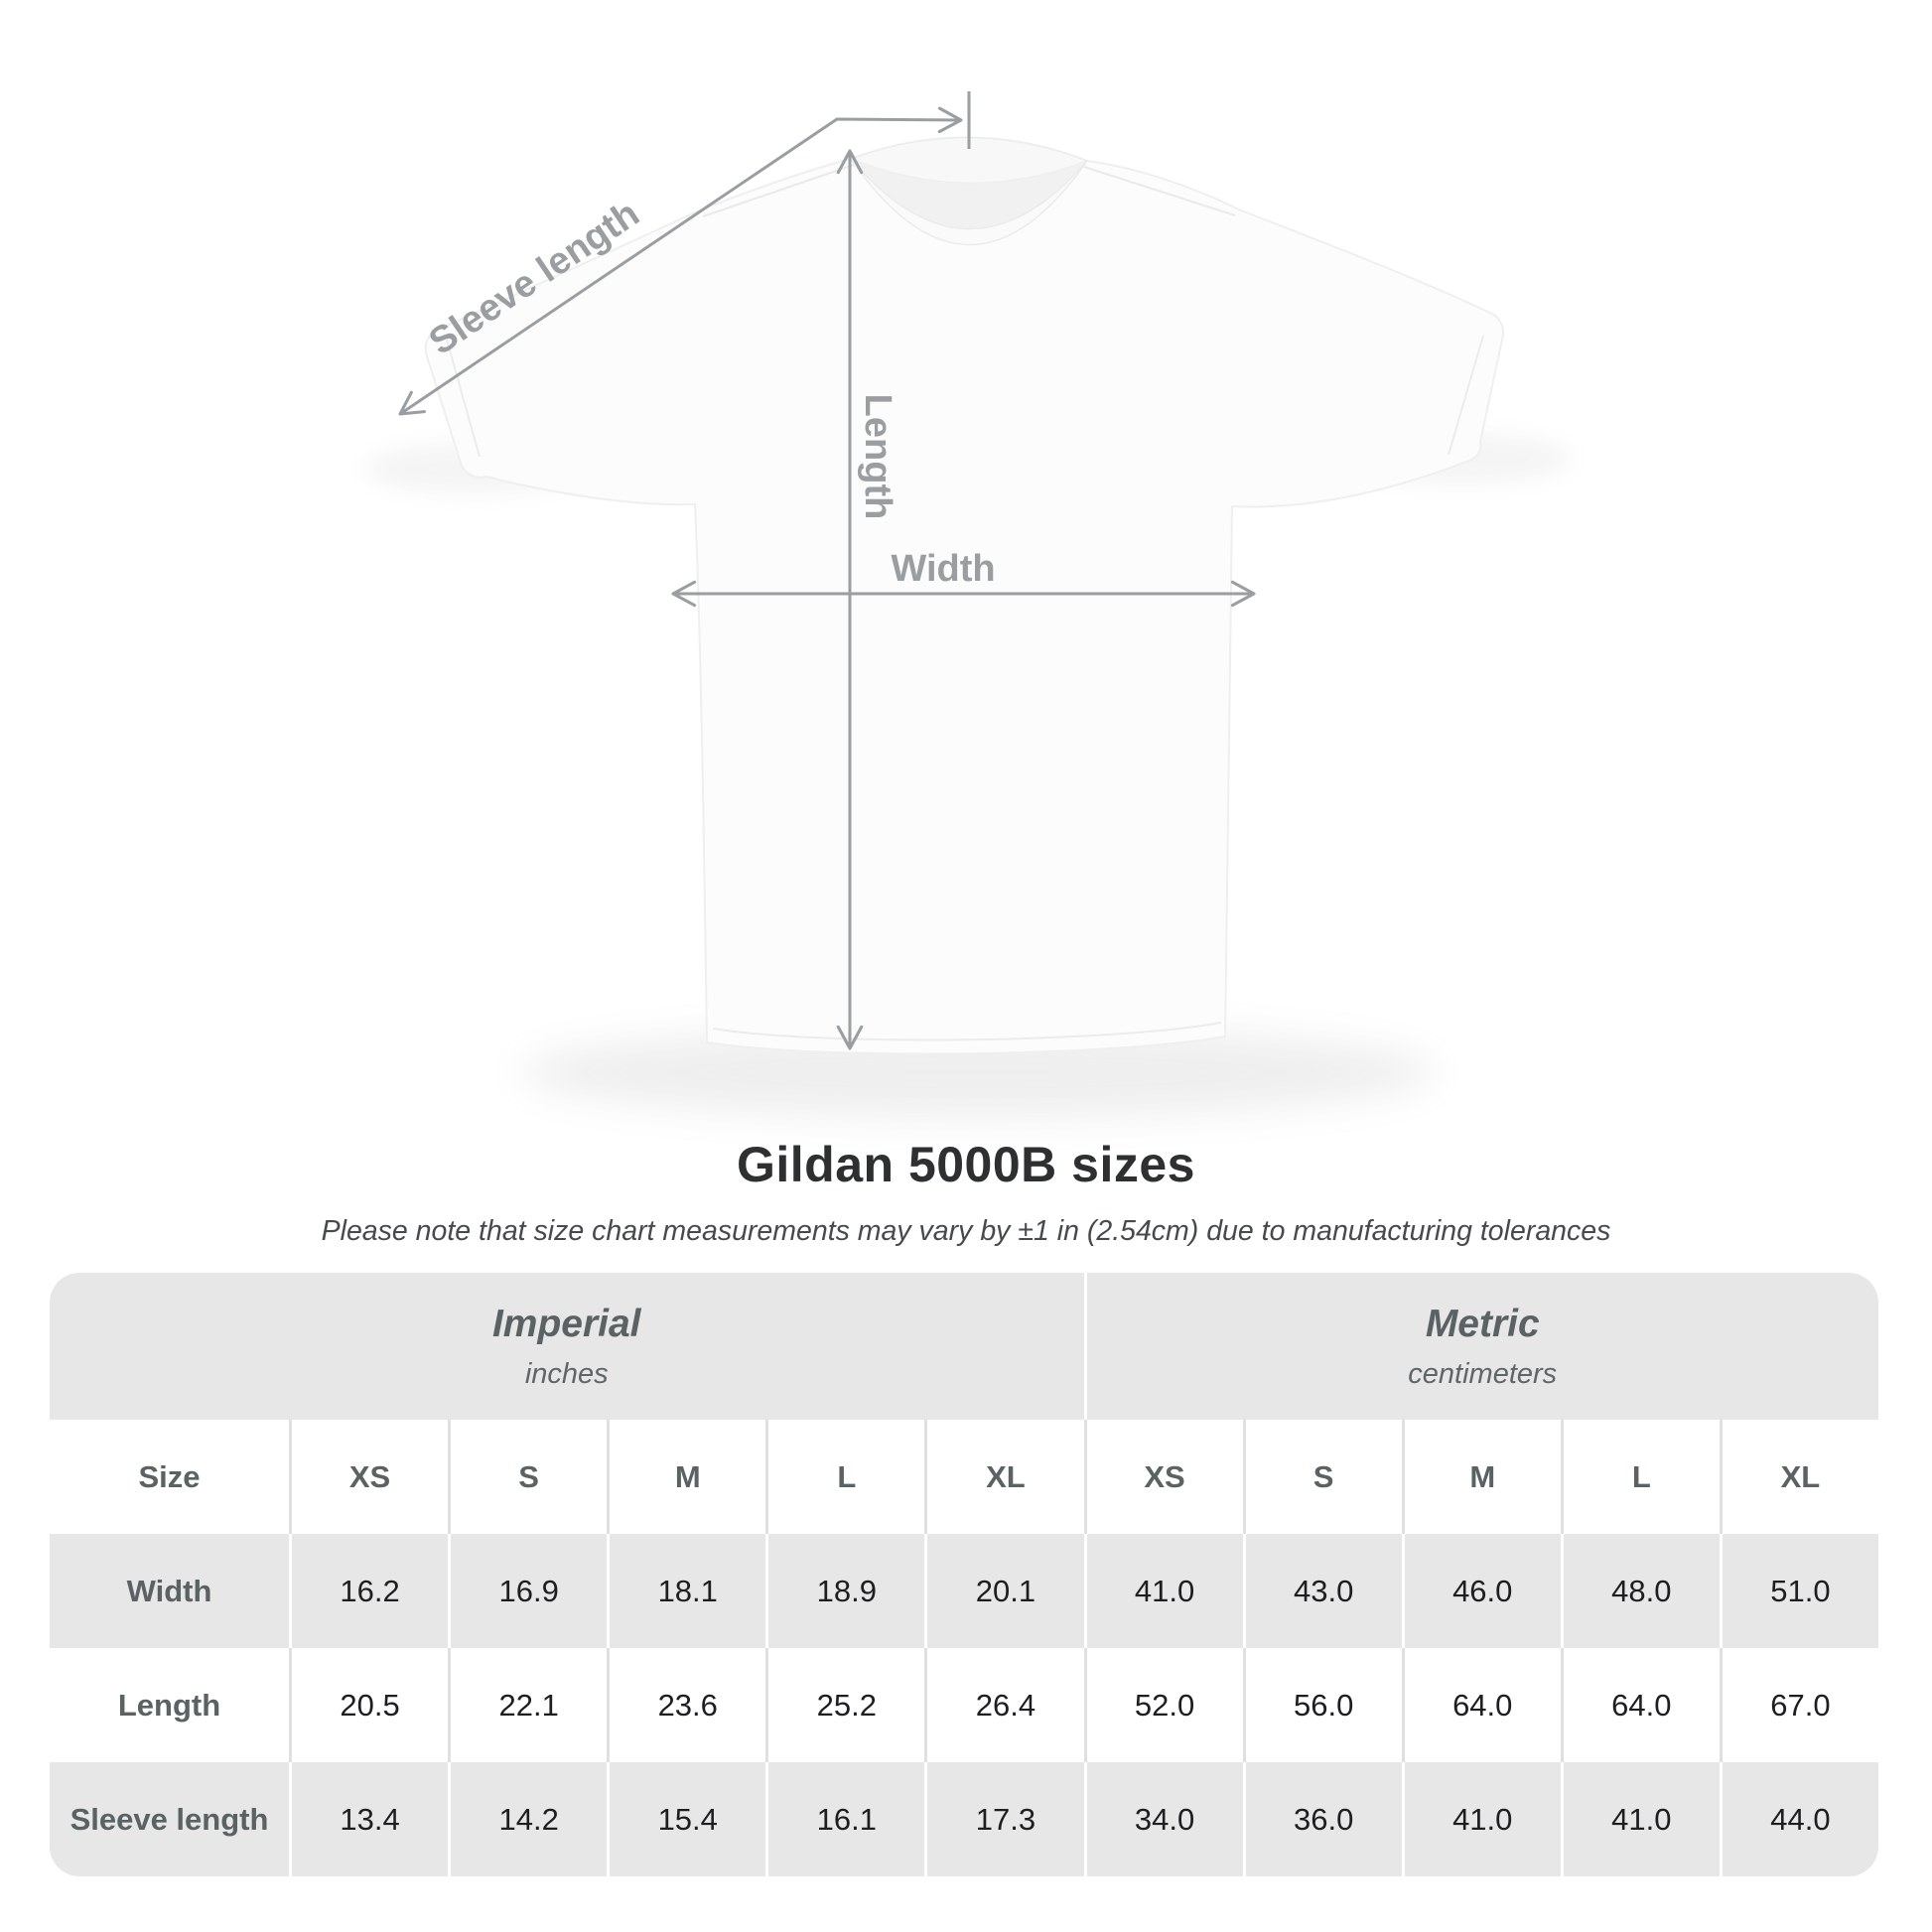  What do you see at coordinates (1322, 1819) in the screenshot?
I see `sleeve-metric-s: 36.0` at bounding box center [1322, 1819].